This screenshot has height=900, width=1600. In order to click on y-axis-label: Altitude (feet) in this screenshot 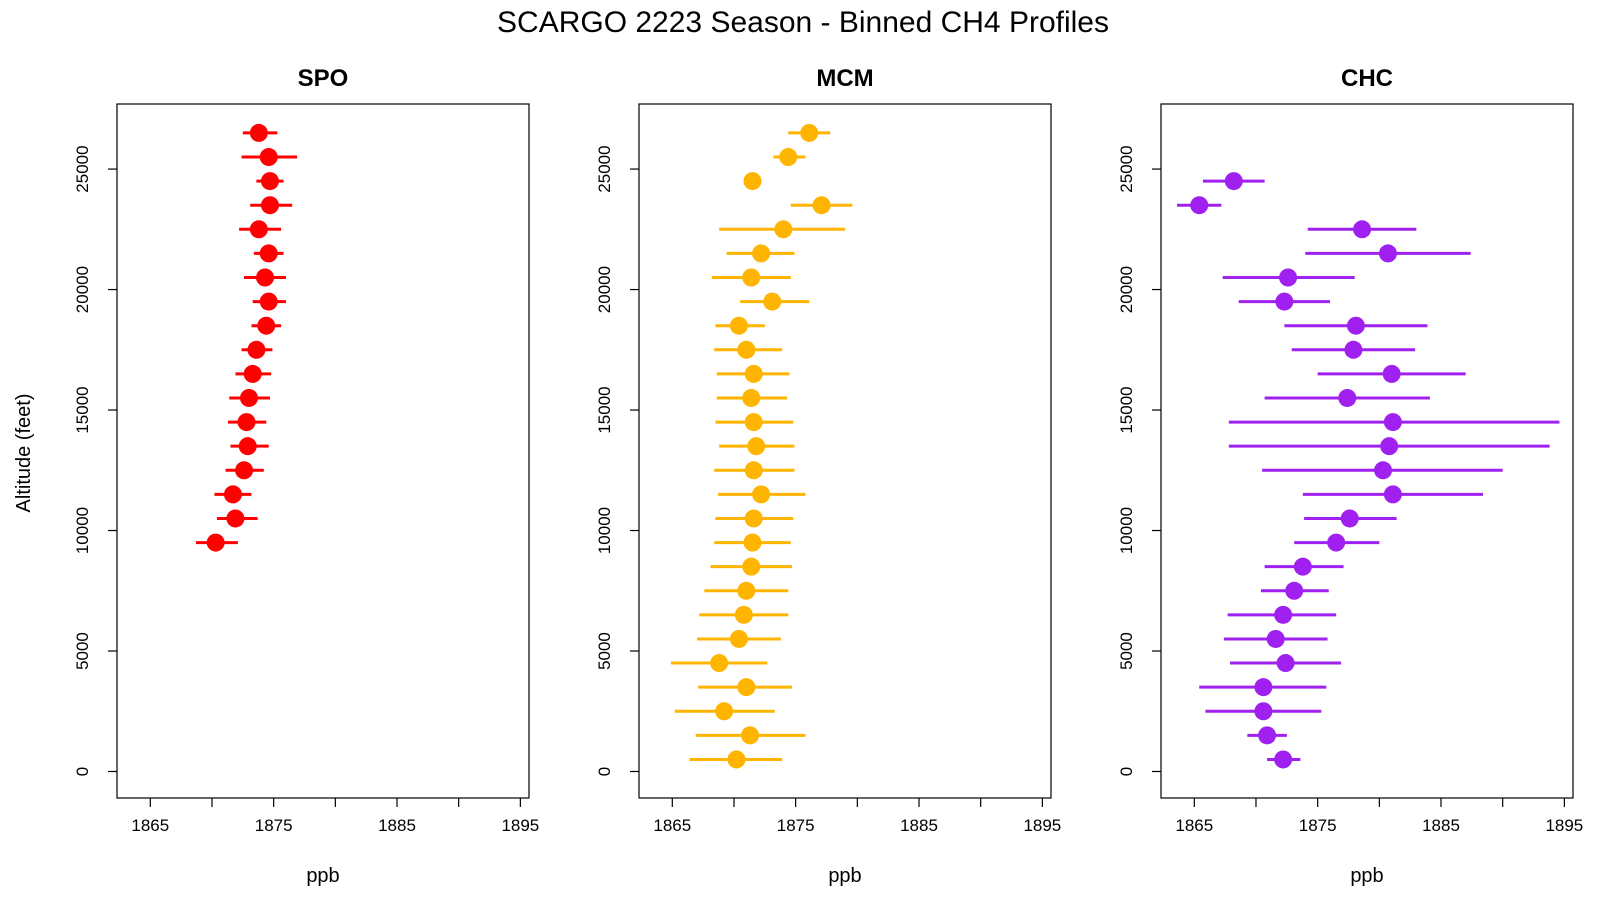, I will do `click(24, 453)`.